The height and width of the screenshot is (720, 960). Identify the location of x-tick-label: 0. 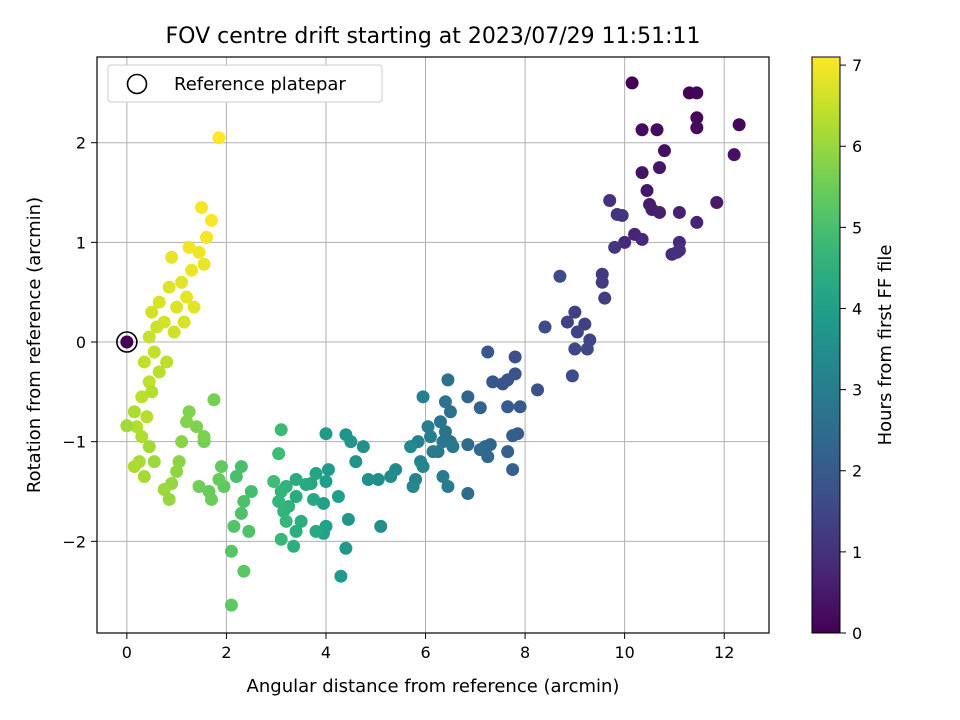
(127, 652).